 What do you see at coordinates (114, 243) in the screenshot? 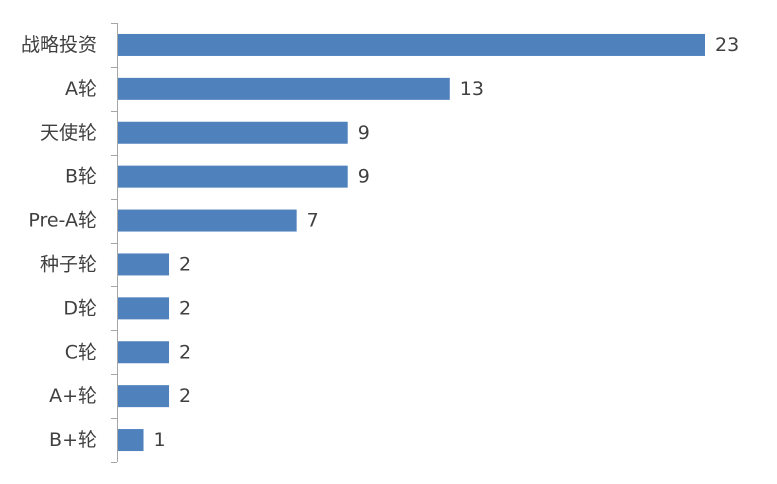
I see `category-axis` at bounding box center [114, 243].